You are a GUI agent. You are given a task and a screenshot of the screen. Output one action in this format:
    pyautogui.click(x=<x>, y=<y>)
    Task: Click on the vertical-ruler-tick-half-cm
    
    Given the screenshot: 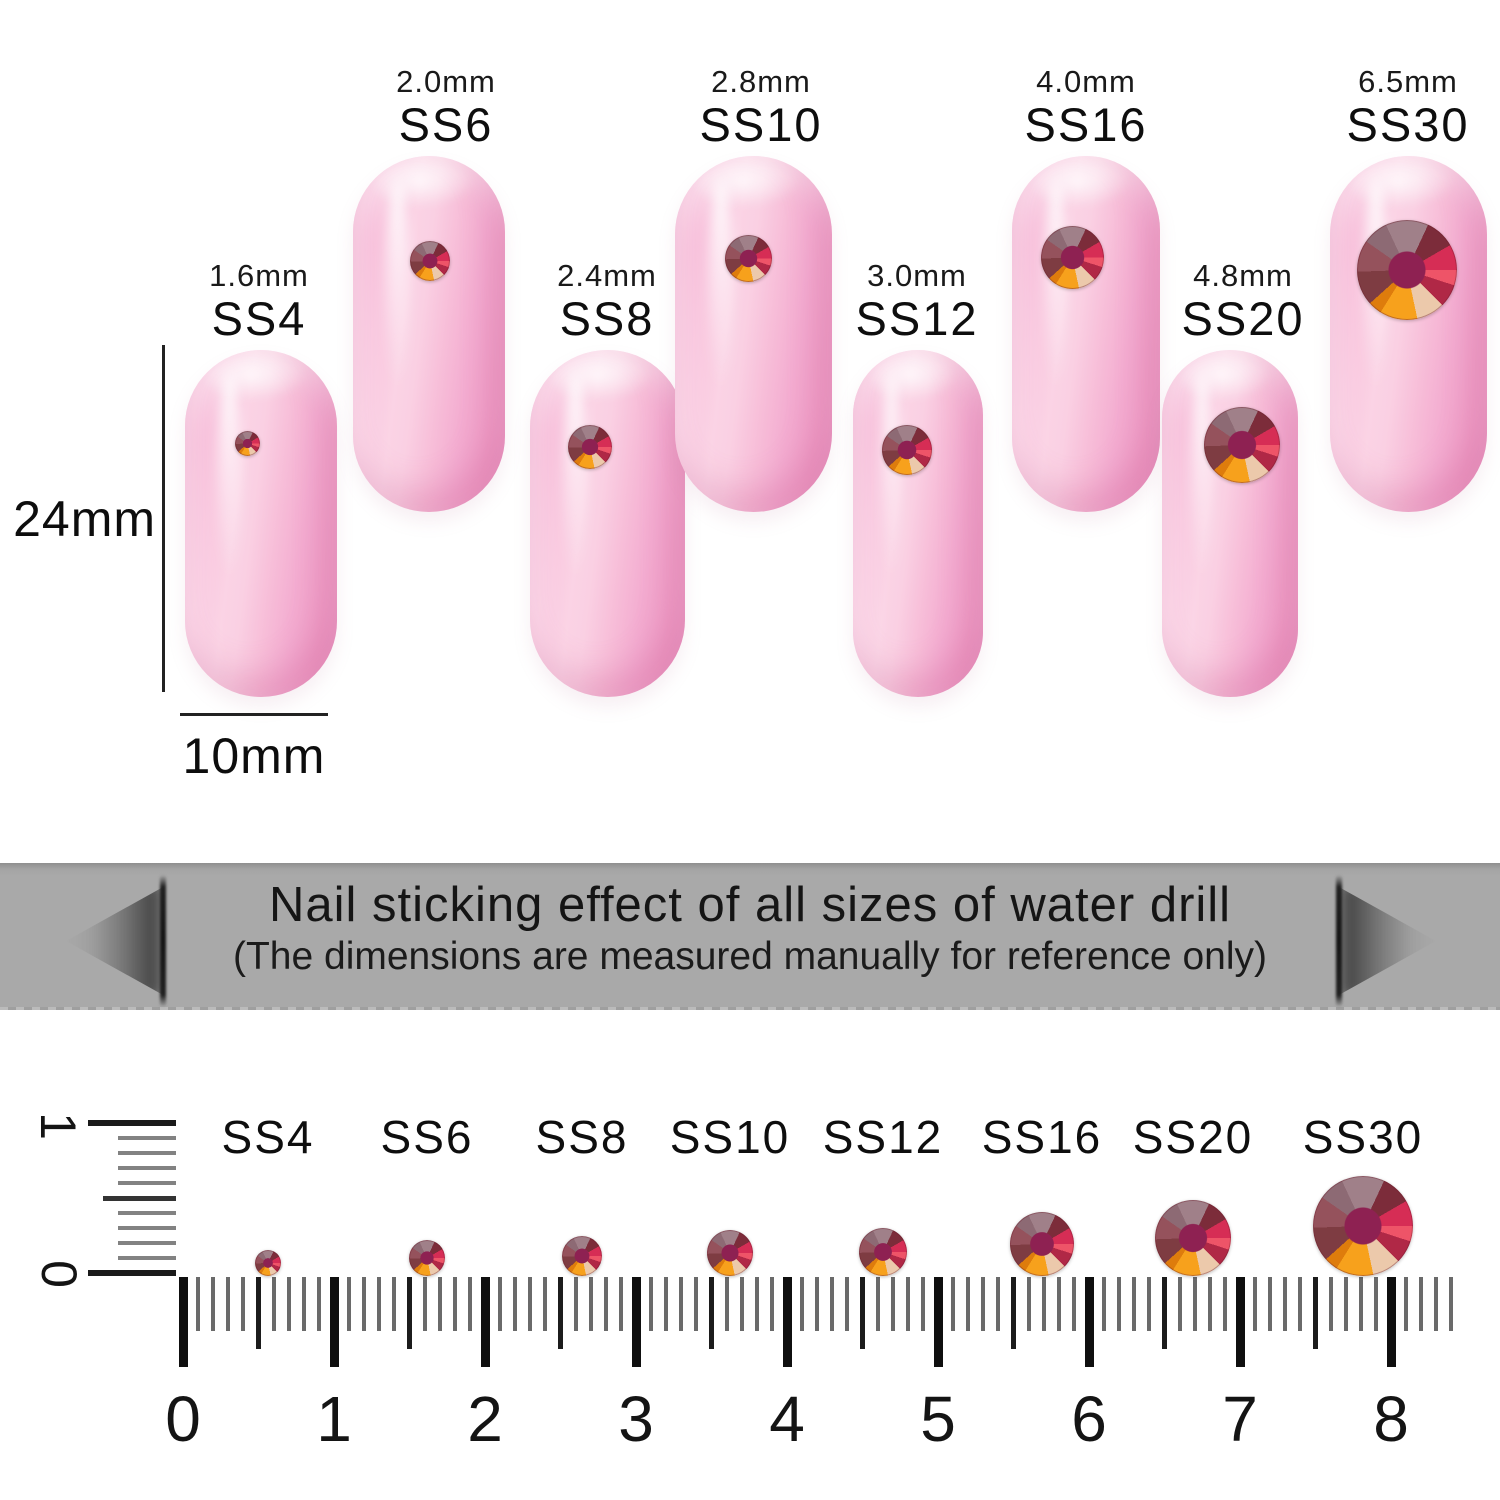 What is the action you would take?
    pyautogui.click(x=139, y=1198)
    